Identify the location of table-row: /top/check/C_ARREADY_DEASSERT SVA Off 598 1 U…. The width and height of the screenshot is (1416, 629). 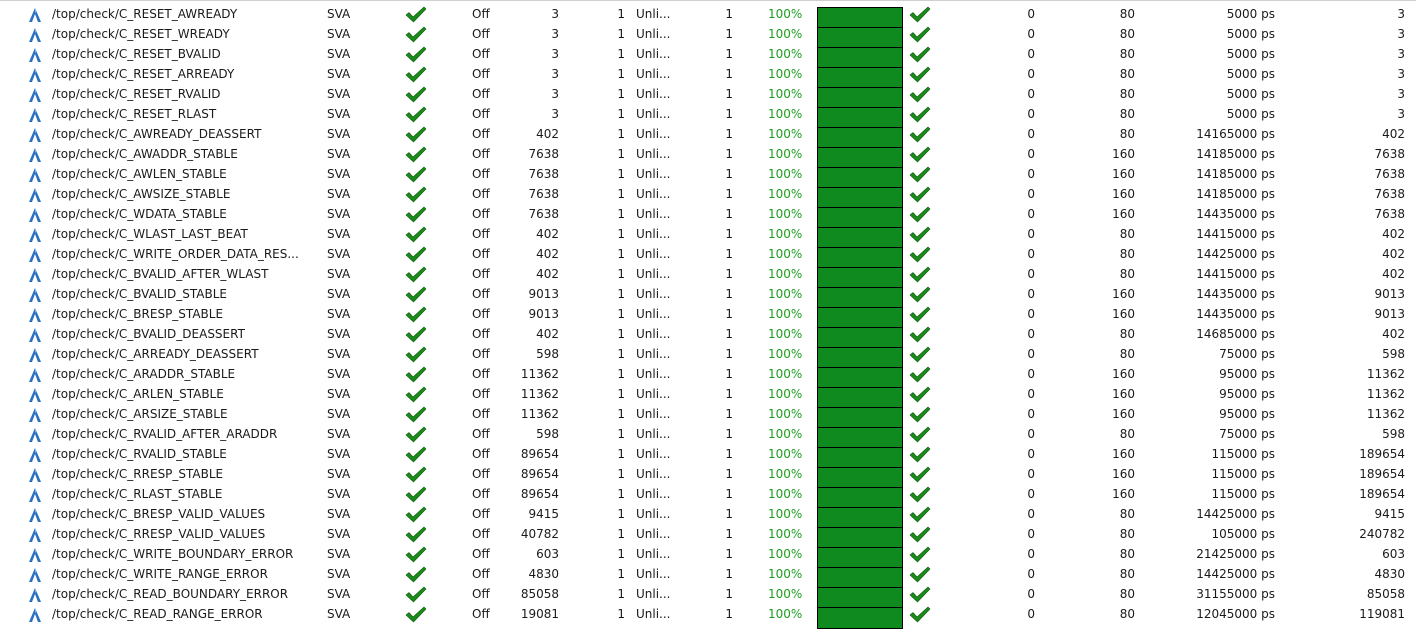
(708, 356).